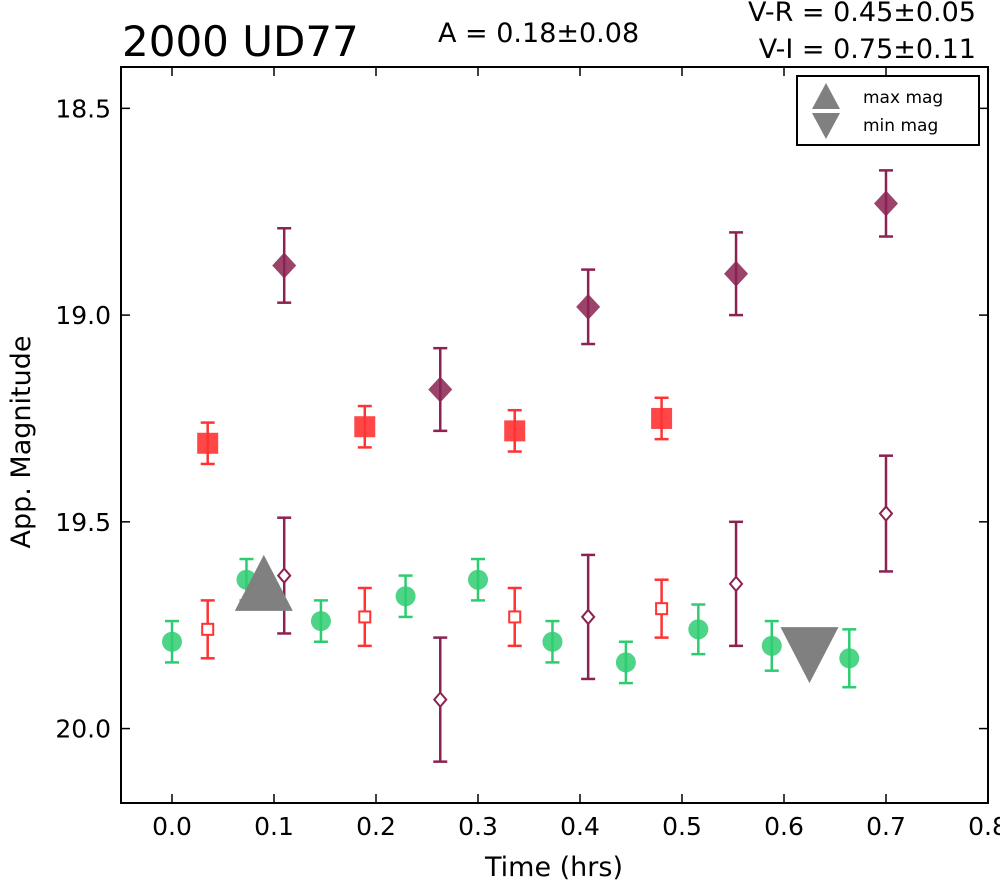 This screenshot has width=1000, height=884. I want to click on amplitude-annotation: A = 0.18±0.08, so click(538, 33).